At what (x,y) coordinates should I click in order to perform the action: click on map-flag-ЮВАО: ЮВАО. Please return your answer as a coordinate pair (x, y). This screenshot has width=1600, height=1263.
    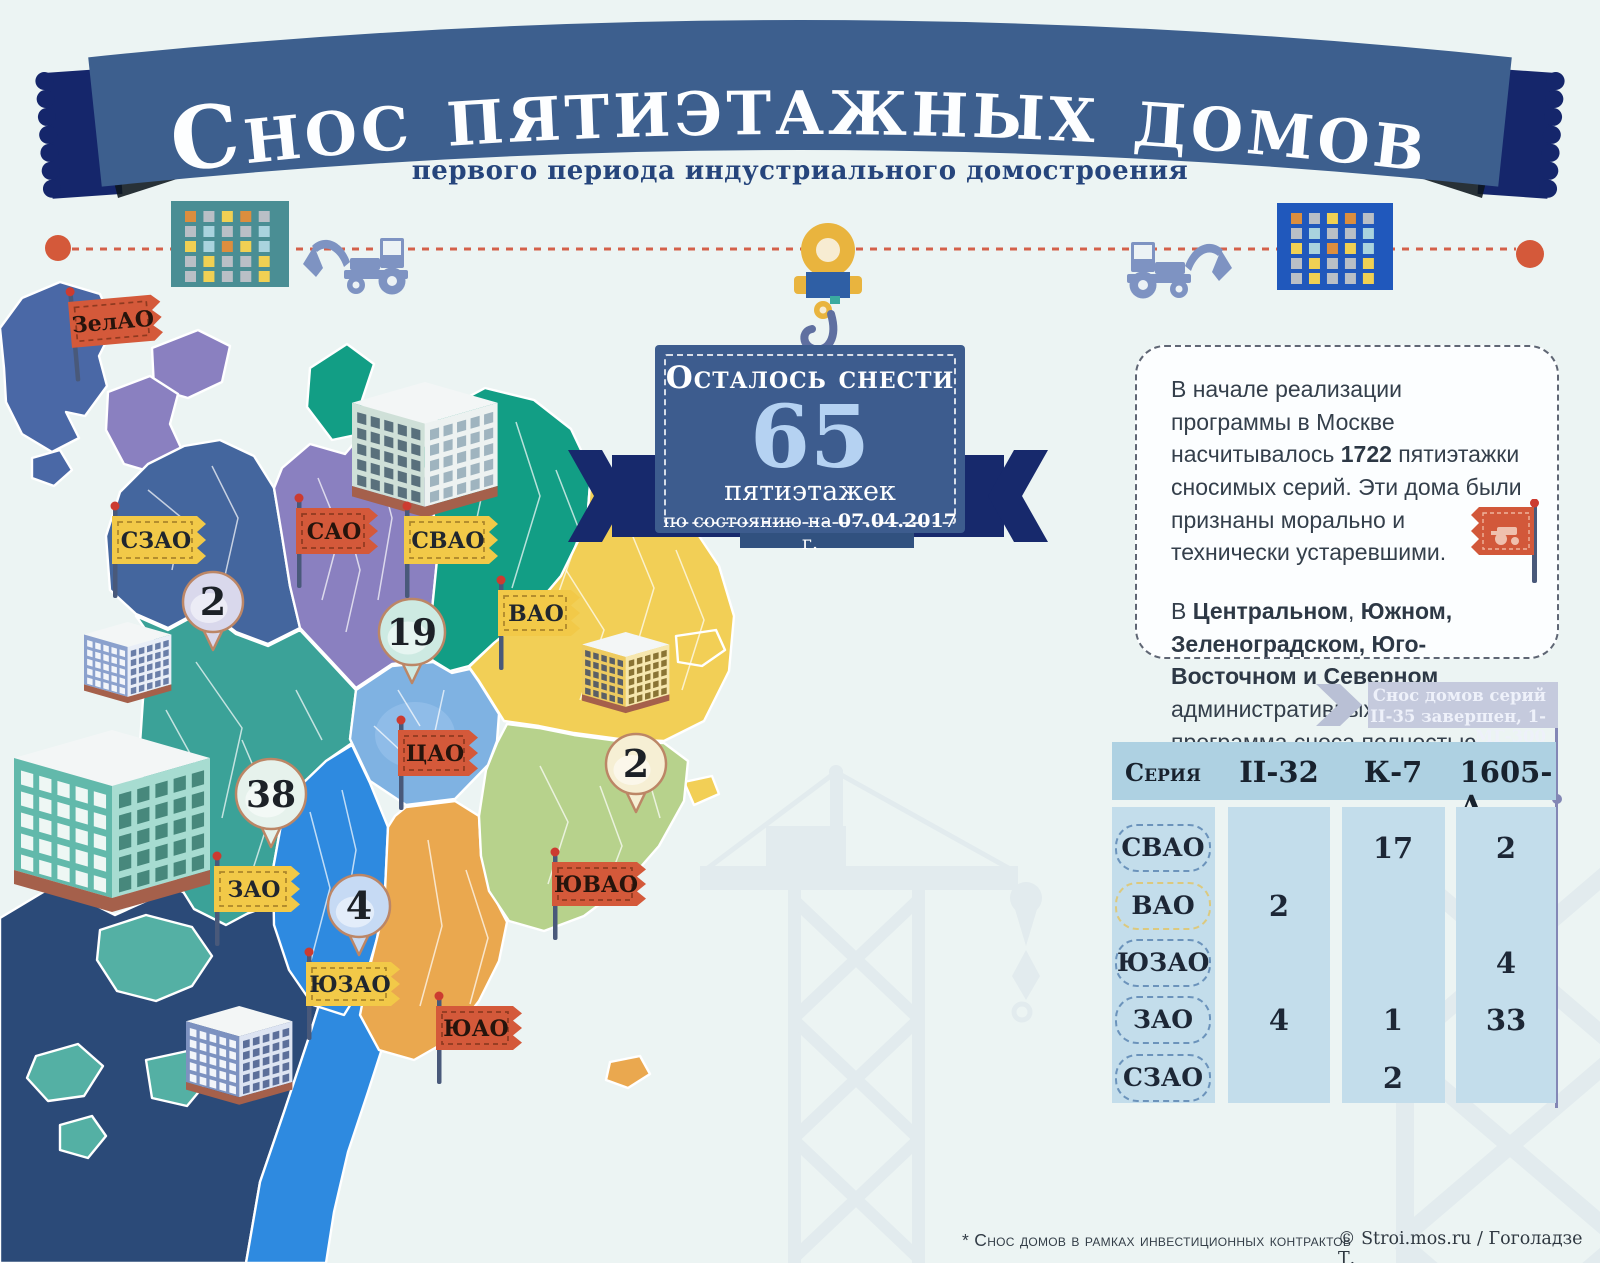
    Looking at the image, I should click on (598, 893).